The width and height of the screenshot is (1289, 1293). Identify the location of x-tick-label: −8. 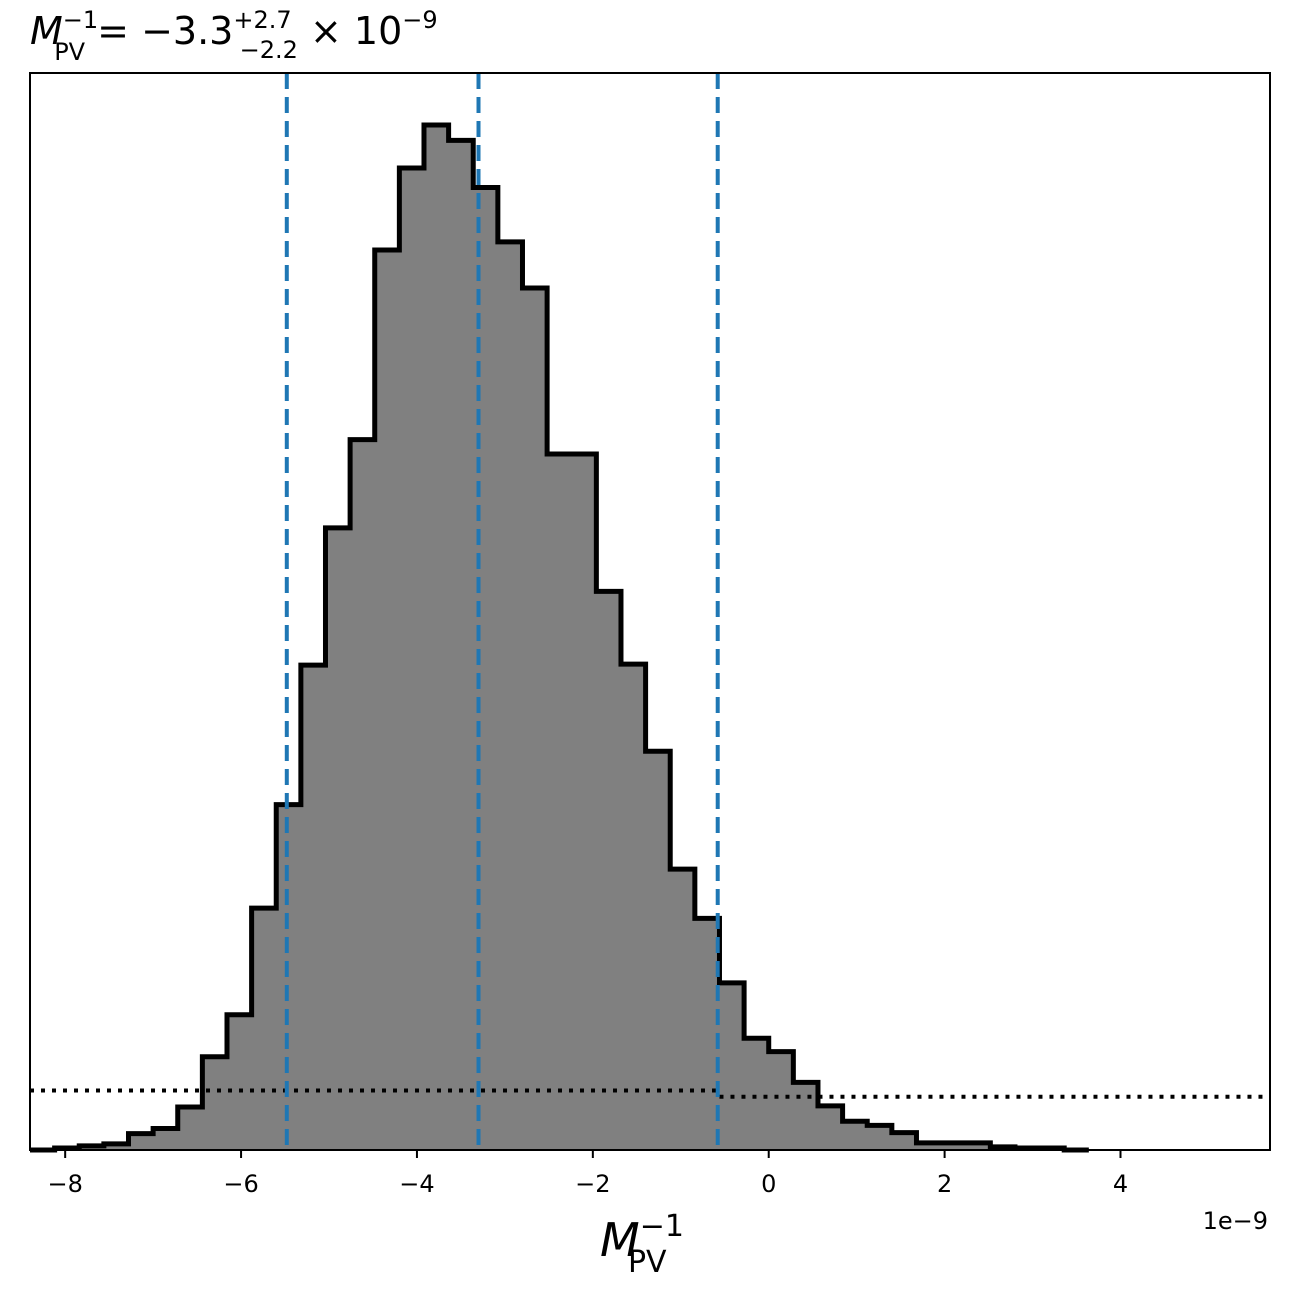
(64, 1184).